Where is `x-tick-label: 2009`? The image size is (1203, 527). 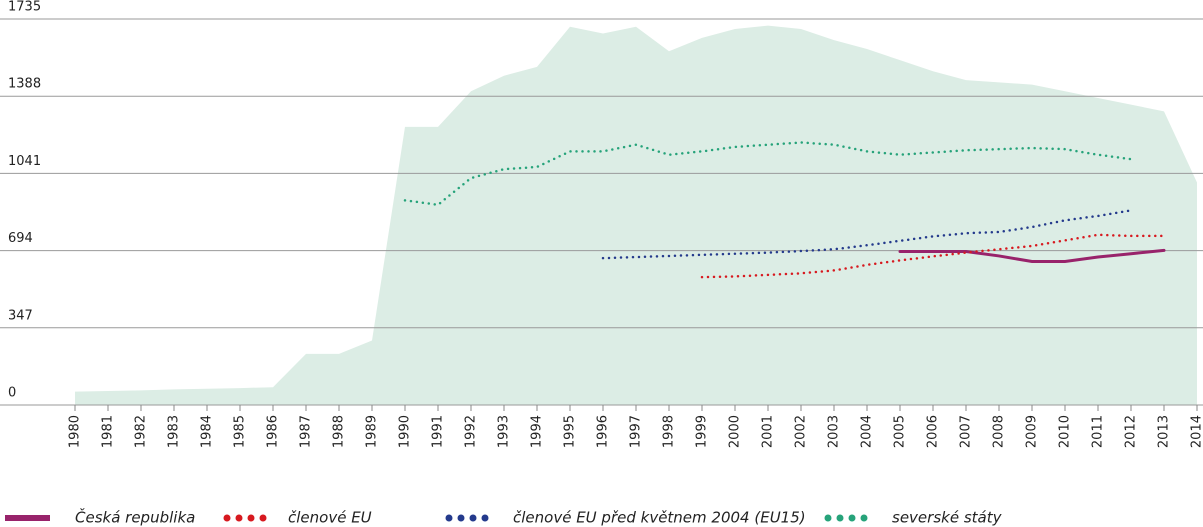
x-tick-label: 2009 is located at coordinates (1032, 431).